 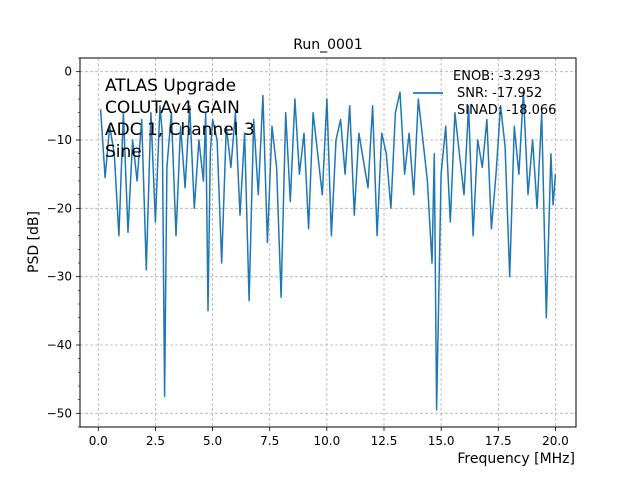 What do you see at coordinates (441, 441) in the screenshot?
I see `x-tick-label: 15.0` at bounding box center [441, 441].